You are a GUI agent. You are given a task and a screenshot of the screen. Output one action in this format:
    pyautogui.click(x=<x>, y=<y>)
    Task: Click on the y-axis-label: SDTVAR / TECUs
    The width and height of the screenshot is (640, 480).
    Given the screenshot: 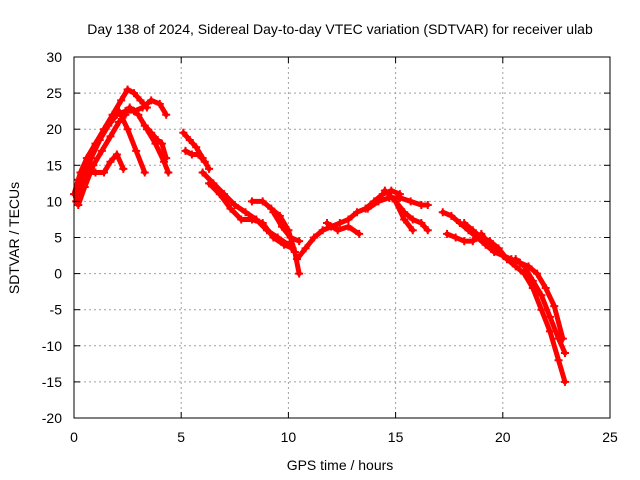 What is the action you would take?
    pyautogui.click(x=14, y=238)
    